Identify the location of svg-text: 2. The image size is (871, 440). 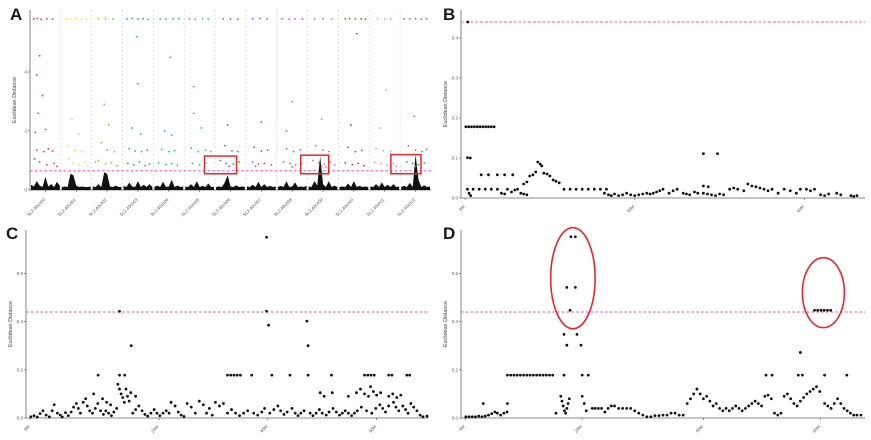
(25, 131).